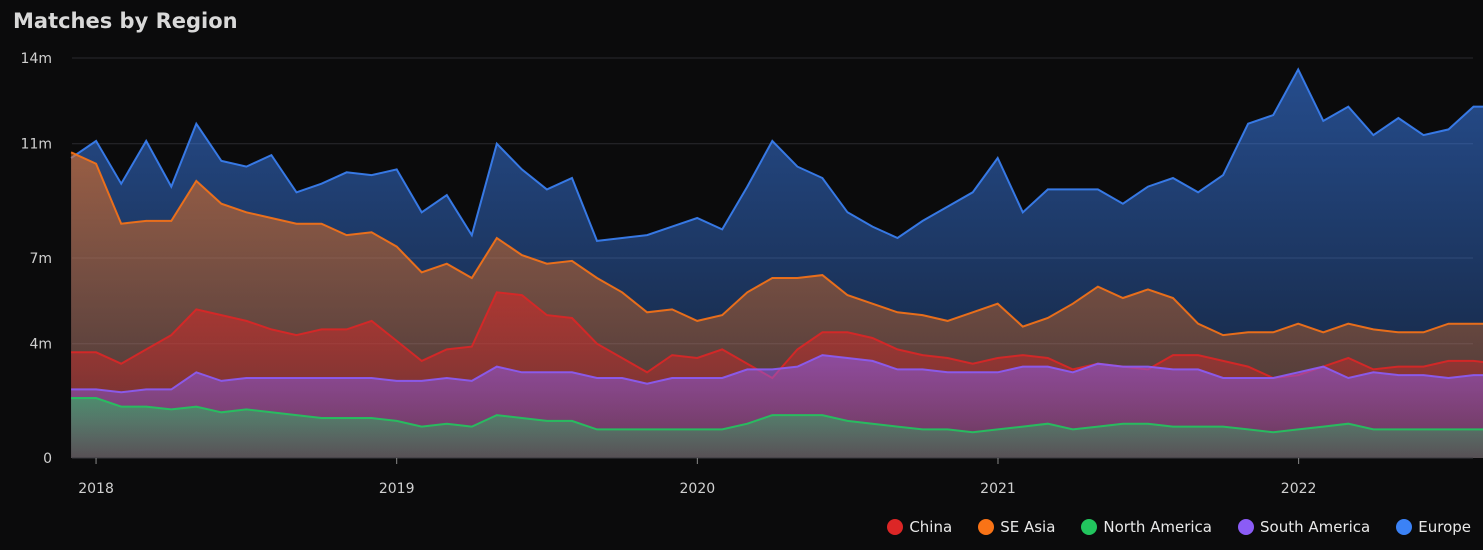 The width and height of the screenshot is (1483, 550). I want to click on x-tick-label: 2021, so click(998, 489).